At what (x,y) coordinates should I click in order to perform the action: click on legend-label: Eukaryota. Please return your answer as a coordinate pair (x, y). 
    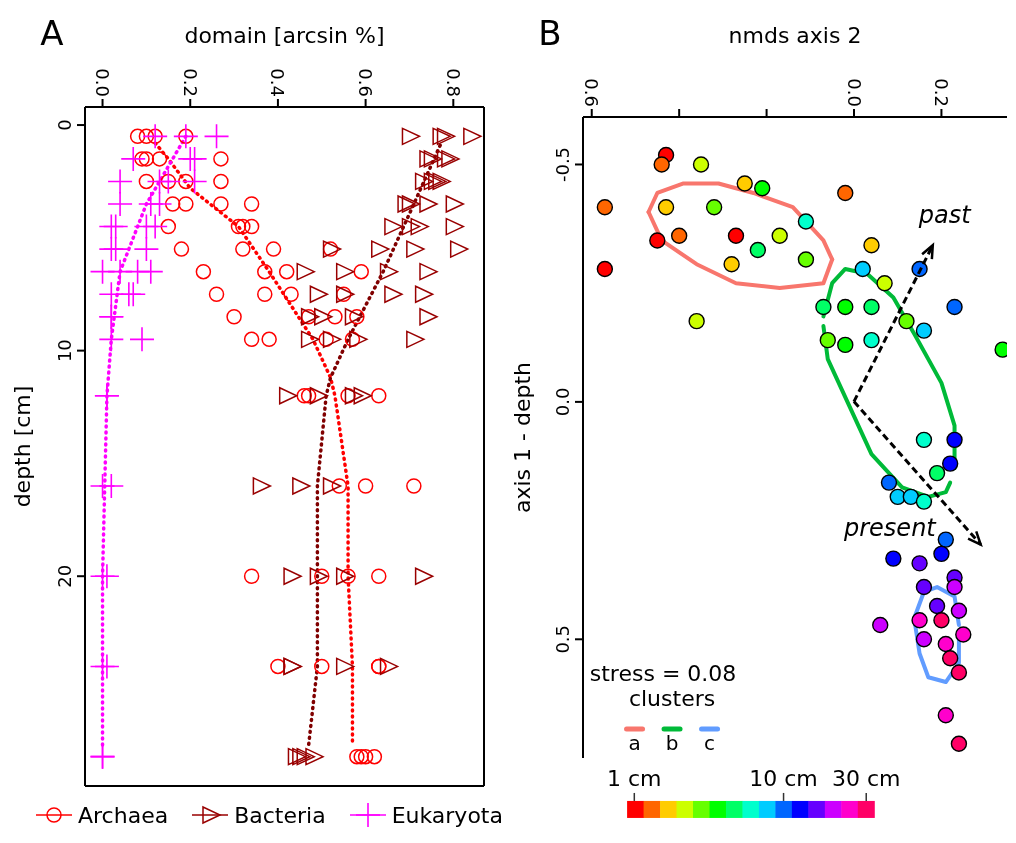
    Looking at the image, I should click on (447, 815).